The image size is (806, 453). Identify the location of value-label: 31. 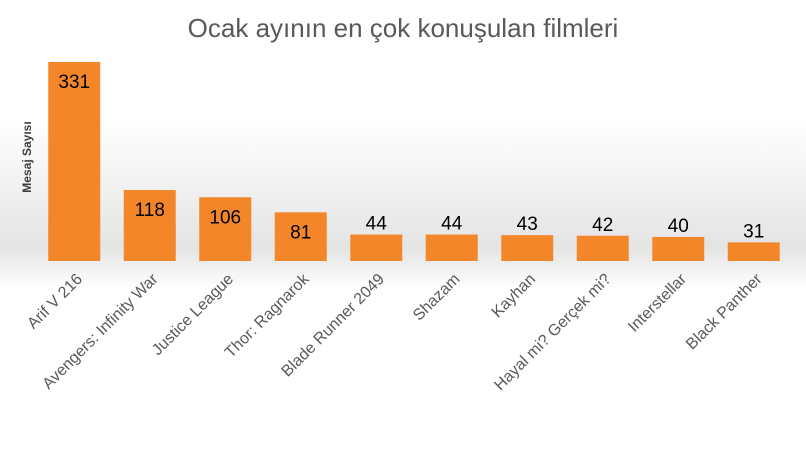
(753, 231).